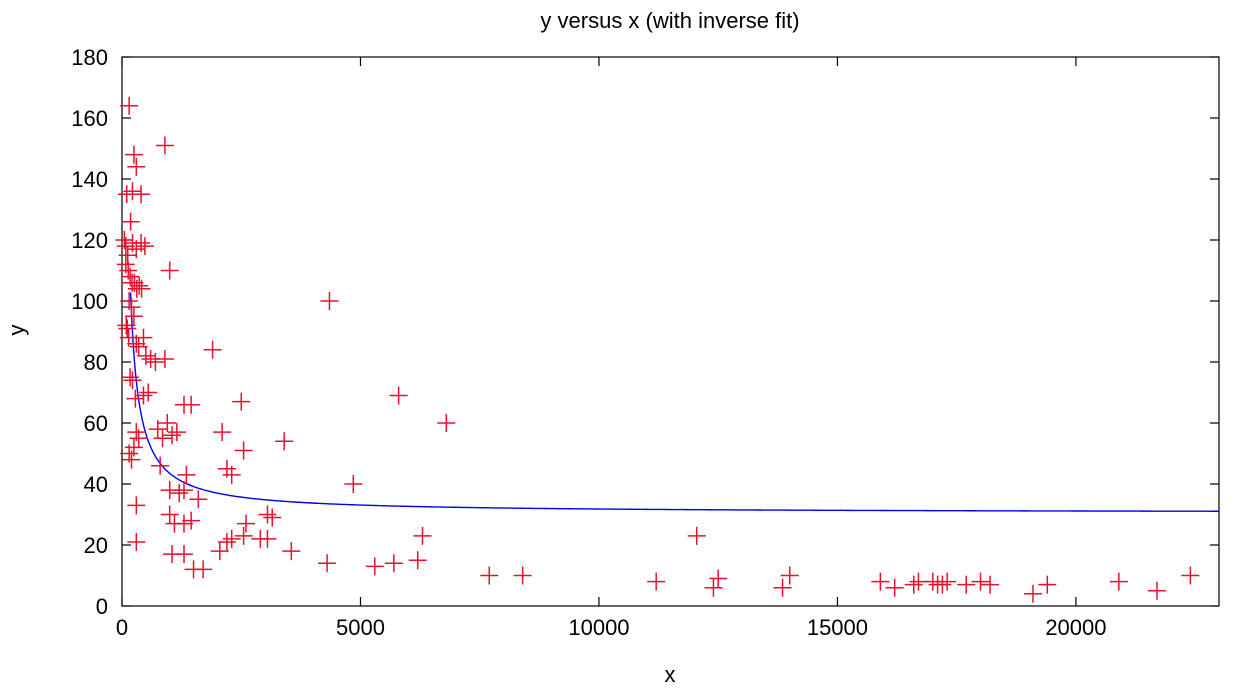 The width and height of the screenshot is (1233, 693). What do you see at coordinates (598, 627) in the screenshot?
I see `x-tick-label: 10000` at bounding box center [598, 627].